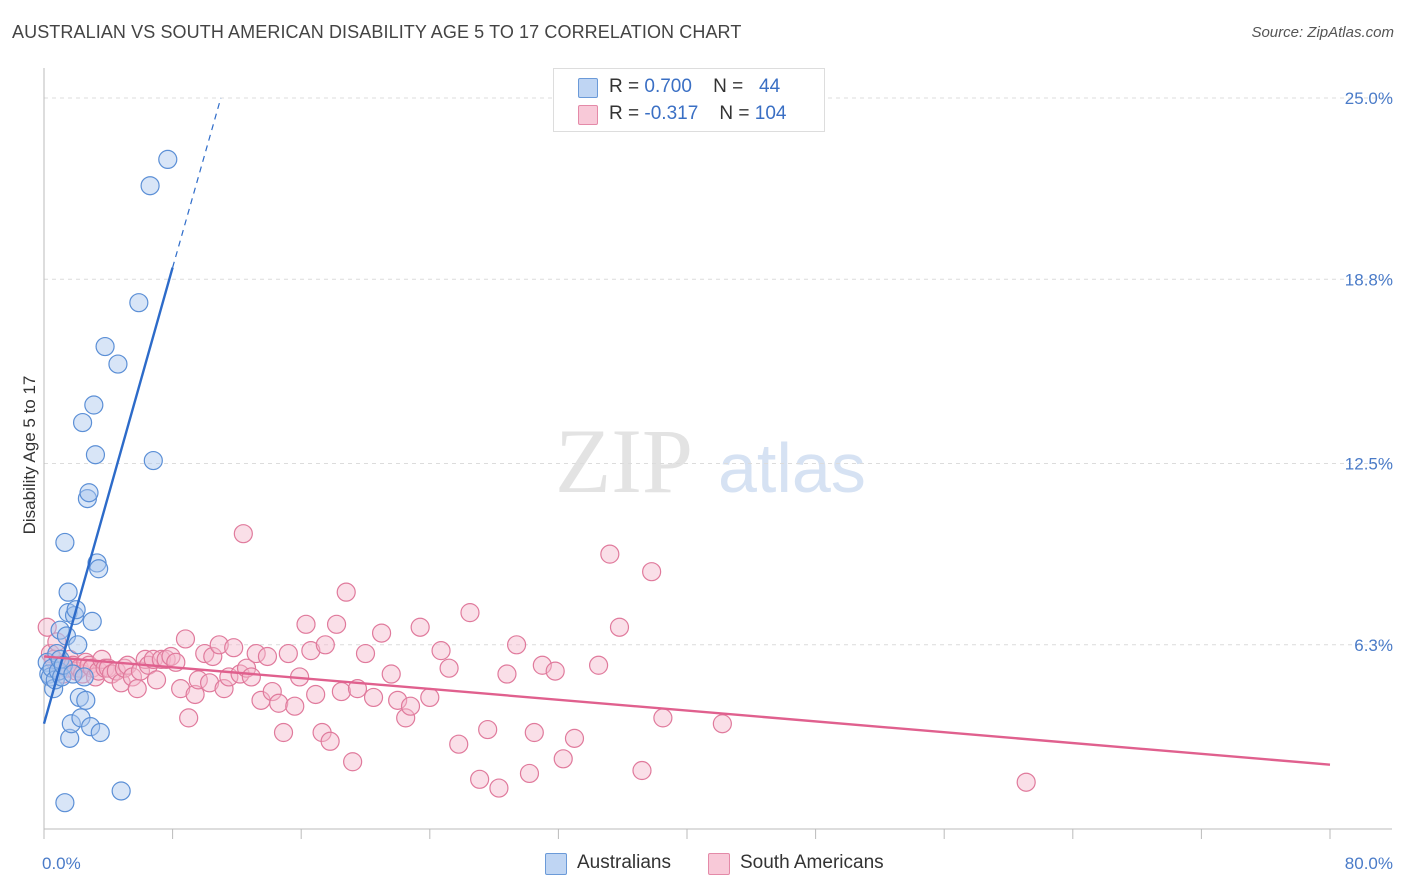 The height and width of the screenshot is (892, 1406). What do you see at coordinates (1369, 464) in the screenshot?
I see `y-tick-label: 12.5%` at bounding box center [1369, 464].